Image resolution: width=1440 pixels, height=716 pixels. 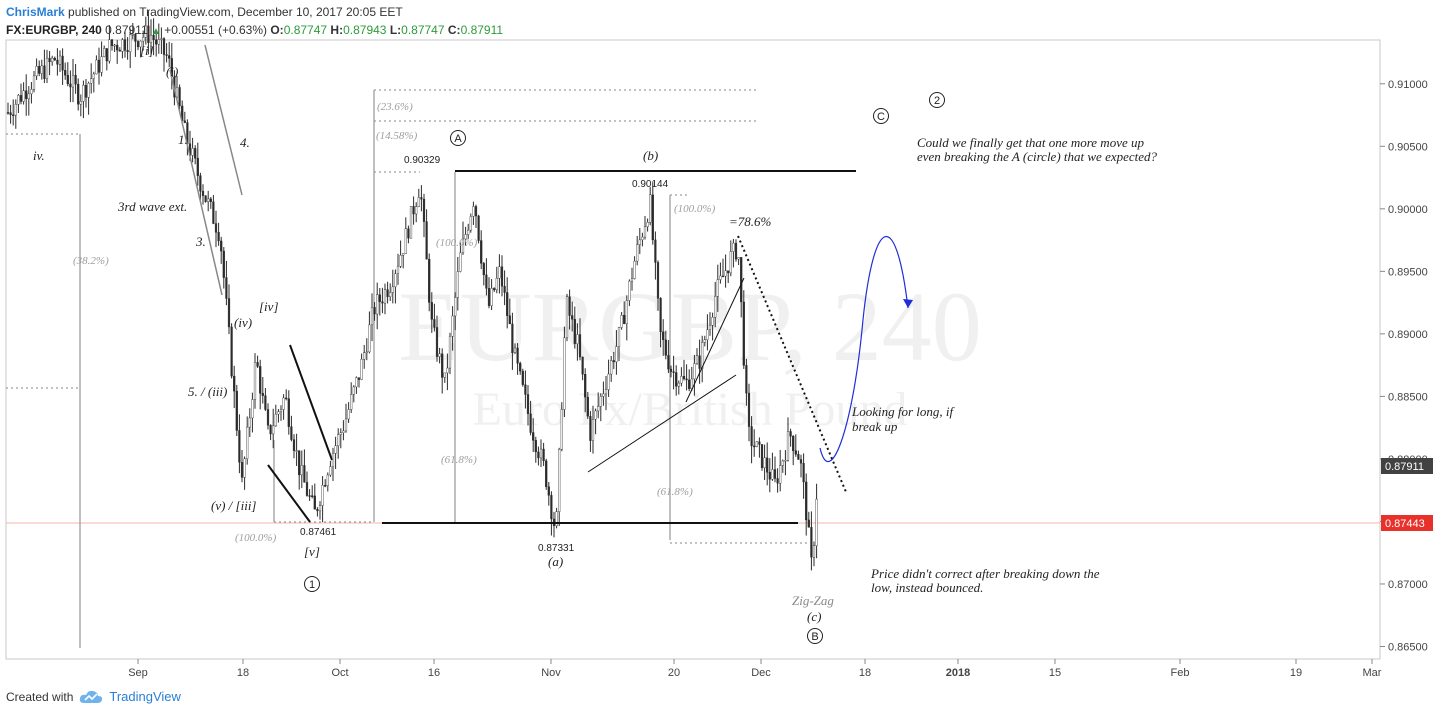 What do you see at coordinates (1408, 272) in the screenshot?
I see `y-tick-label: 0.89500` at bounding box center [1408, 272].